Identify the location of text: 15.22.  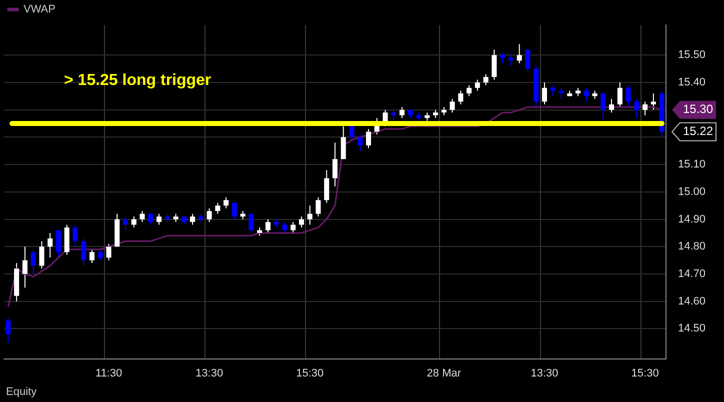
(698, 131).